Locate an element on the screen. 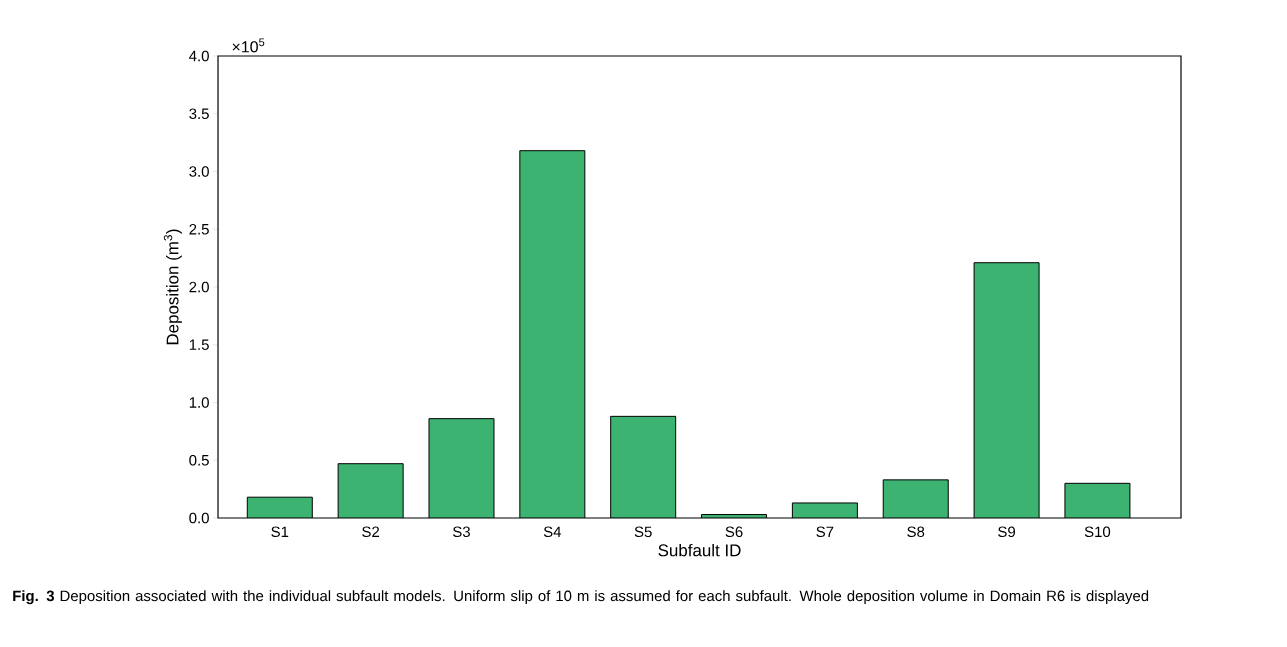 This screenshot has width=1287, height=647. x-tick-label: S3 is located at coordinates (461, 532).